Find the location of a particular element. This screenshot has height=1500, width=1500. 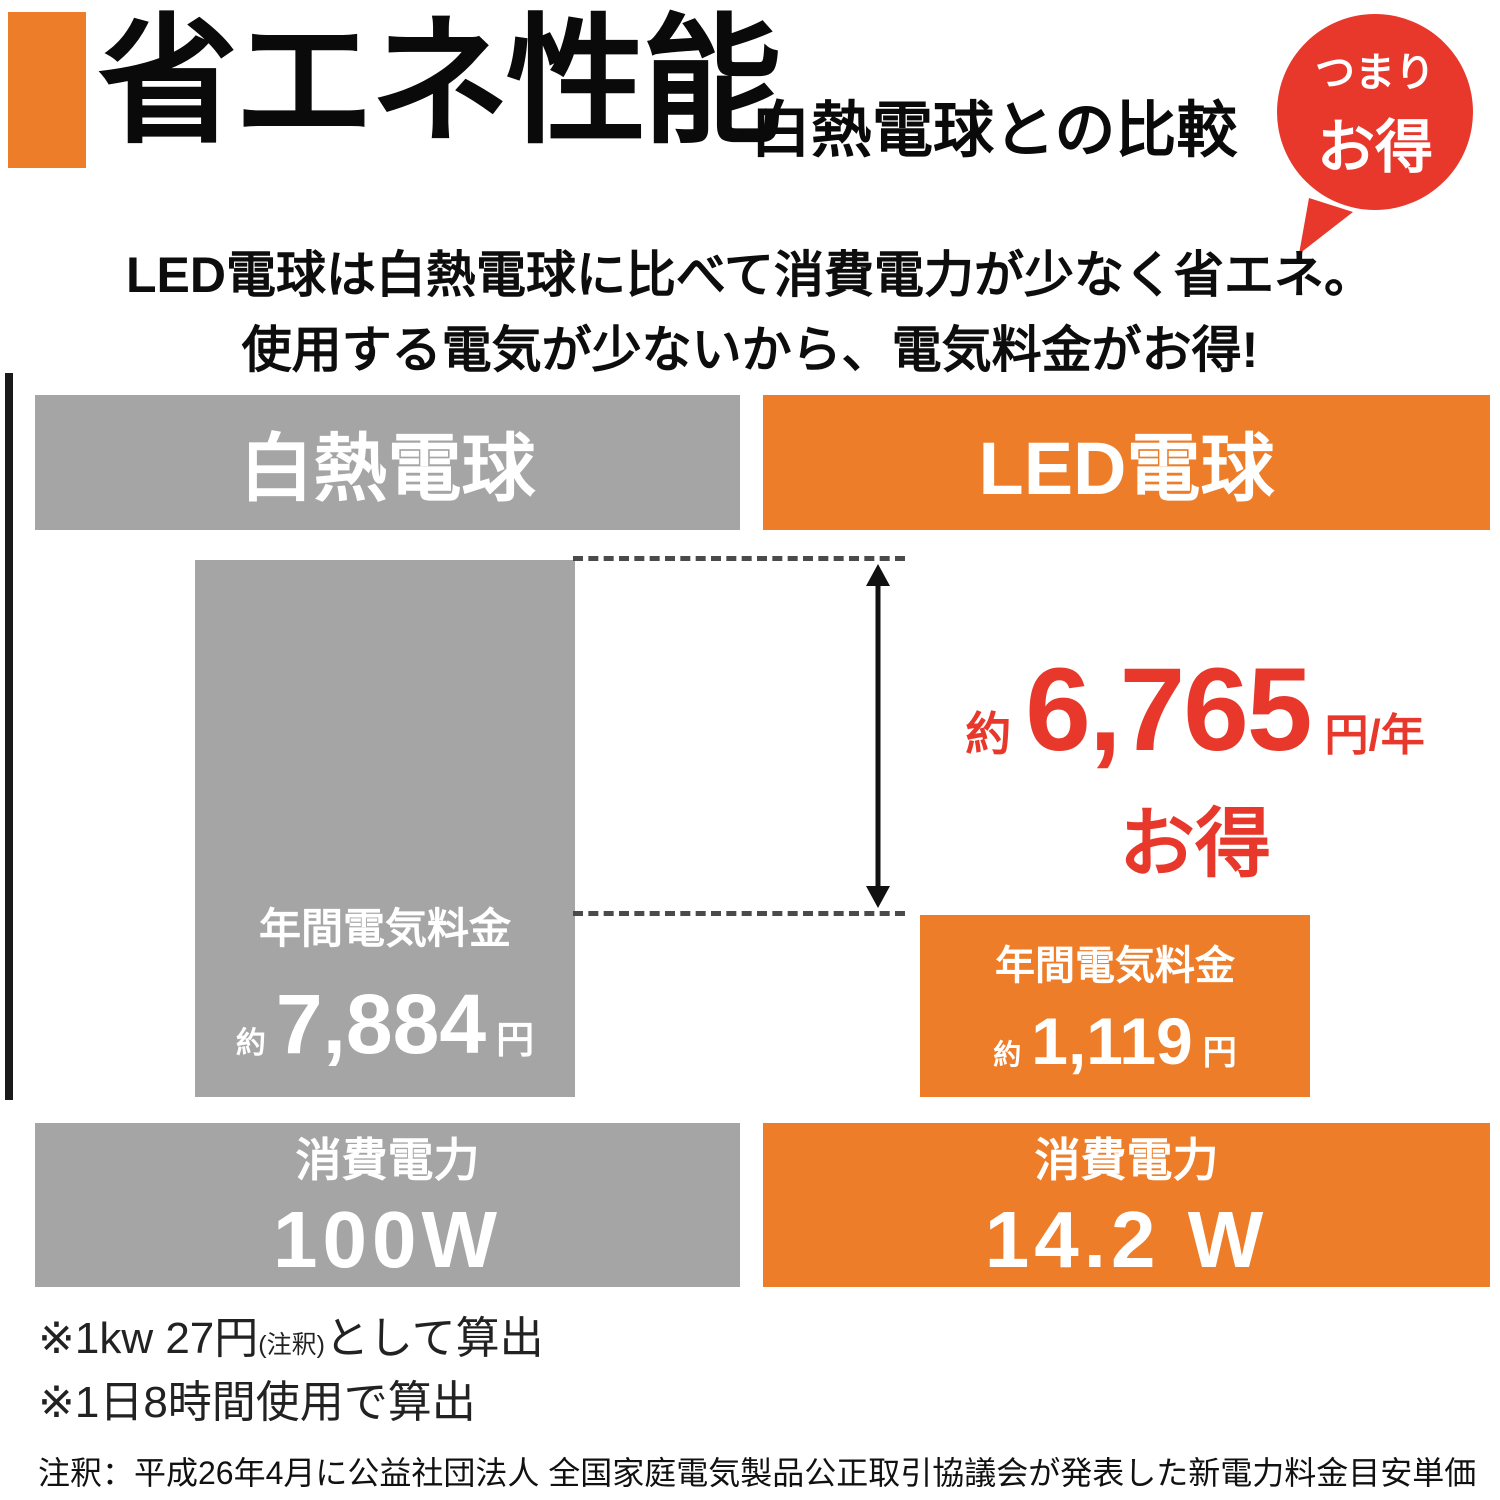

led-cost-label: 年間電気料金 is located at coordinates (1115, 966).